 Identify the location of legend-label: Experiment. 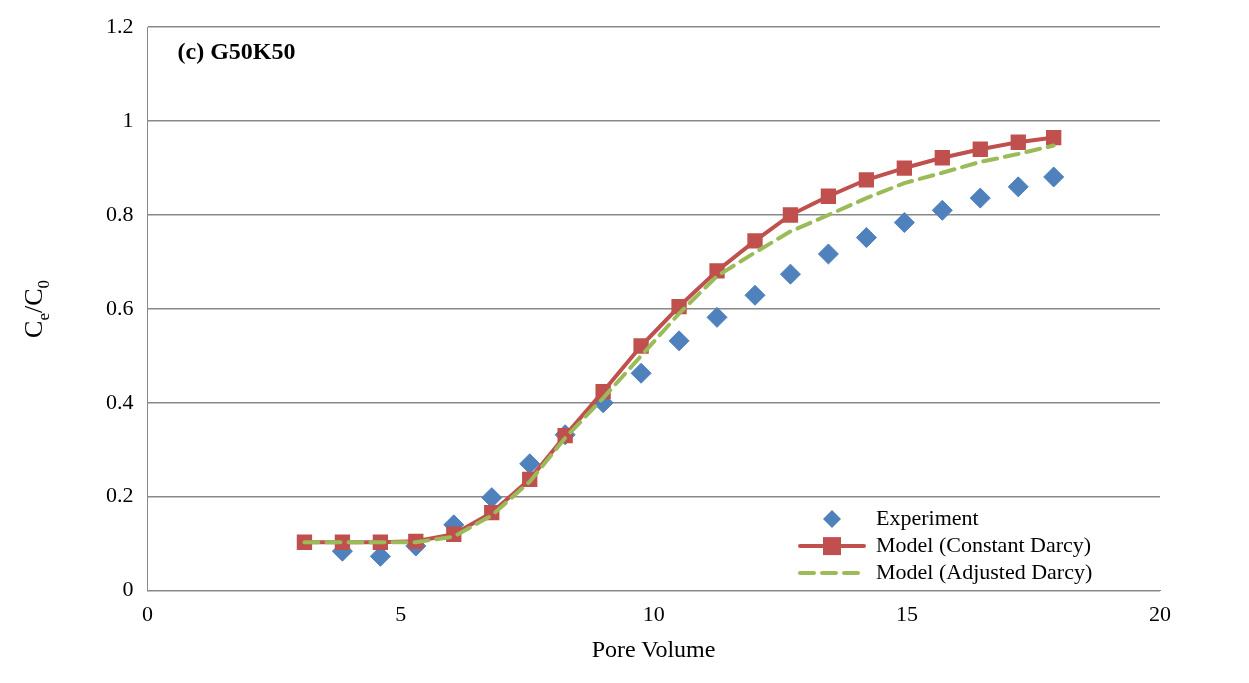
(927, 517).